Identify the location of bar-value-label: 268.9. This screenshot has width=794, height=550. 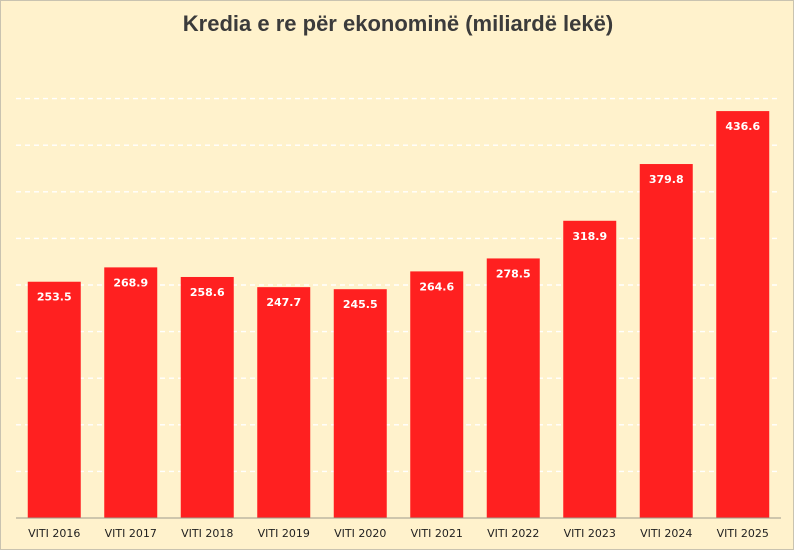
(130, 282).